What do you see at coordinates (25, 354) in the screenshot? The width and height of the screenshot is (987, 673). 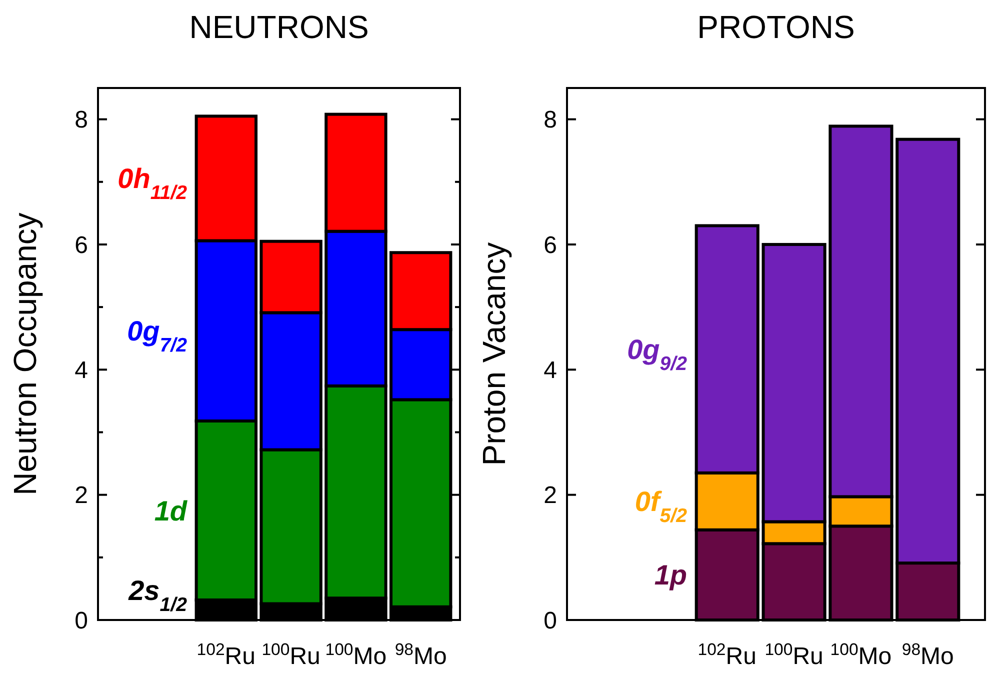 I see `y-axis-title: Neutron Occupancy` at bounding box center [25, 354].